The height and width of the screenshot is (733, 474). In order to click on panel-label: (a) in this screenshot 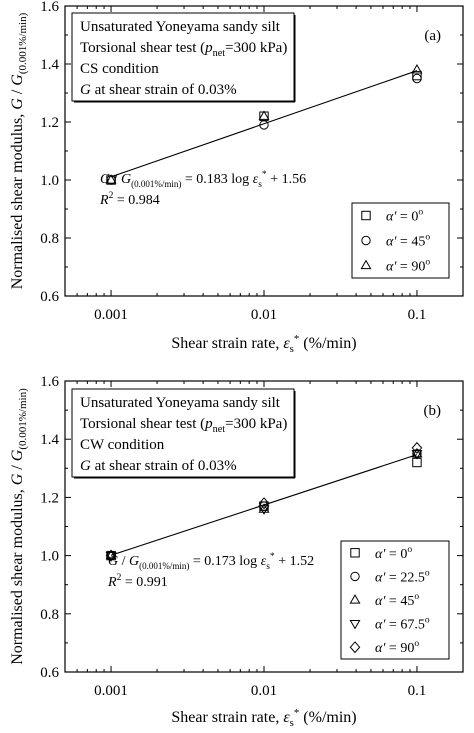, I will do `click(432, 36)`.